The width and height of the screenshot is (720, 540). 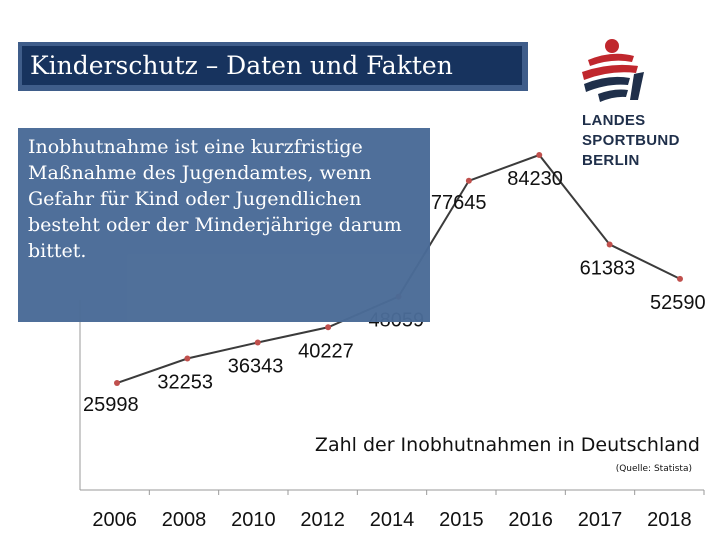 I want to click on x-tick-labels: 2006 2008 2010 2012 2014 2015 2016 2017 2018, so click(x=391, y=520).